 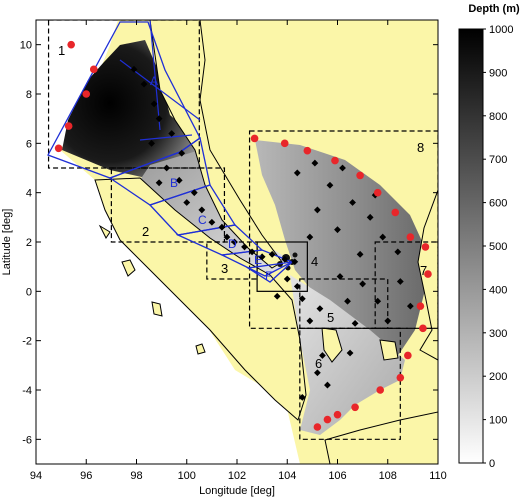 I want to click on zone-label-e: E, so click(x=258, y=260).